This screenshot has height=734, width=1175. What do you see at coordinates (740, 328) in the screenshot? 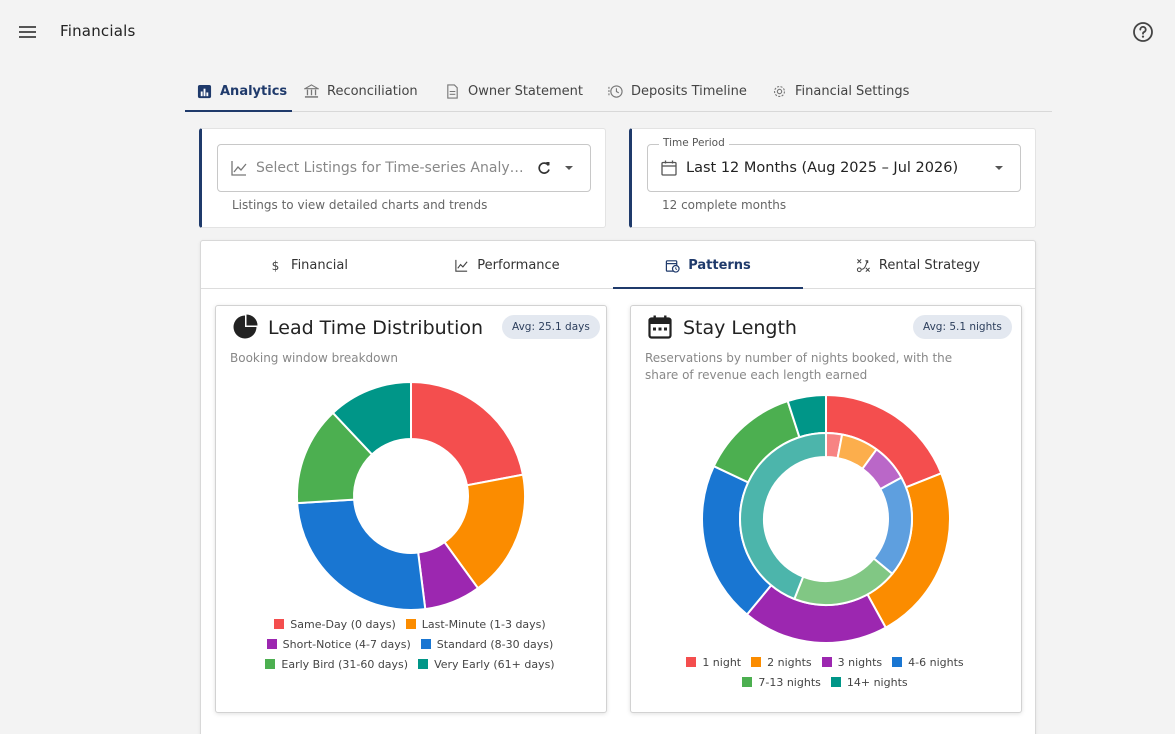
I see `stay-length-title: Stay Length` at bounding box center [740, 328].